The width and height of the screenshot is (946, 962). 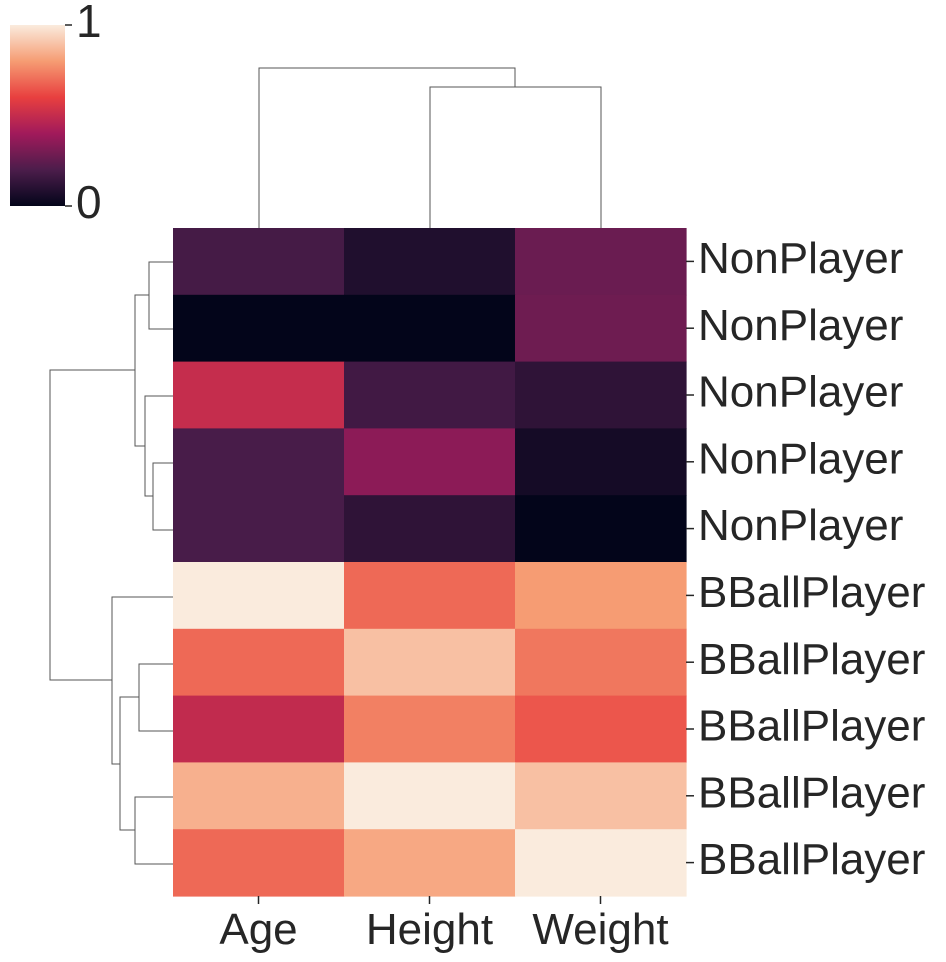 I want to click on column-axis: Age Height Weight, so click(x=444, y=925).